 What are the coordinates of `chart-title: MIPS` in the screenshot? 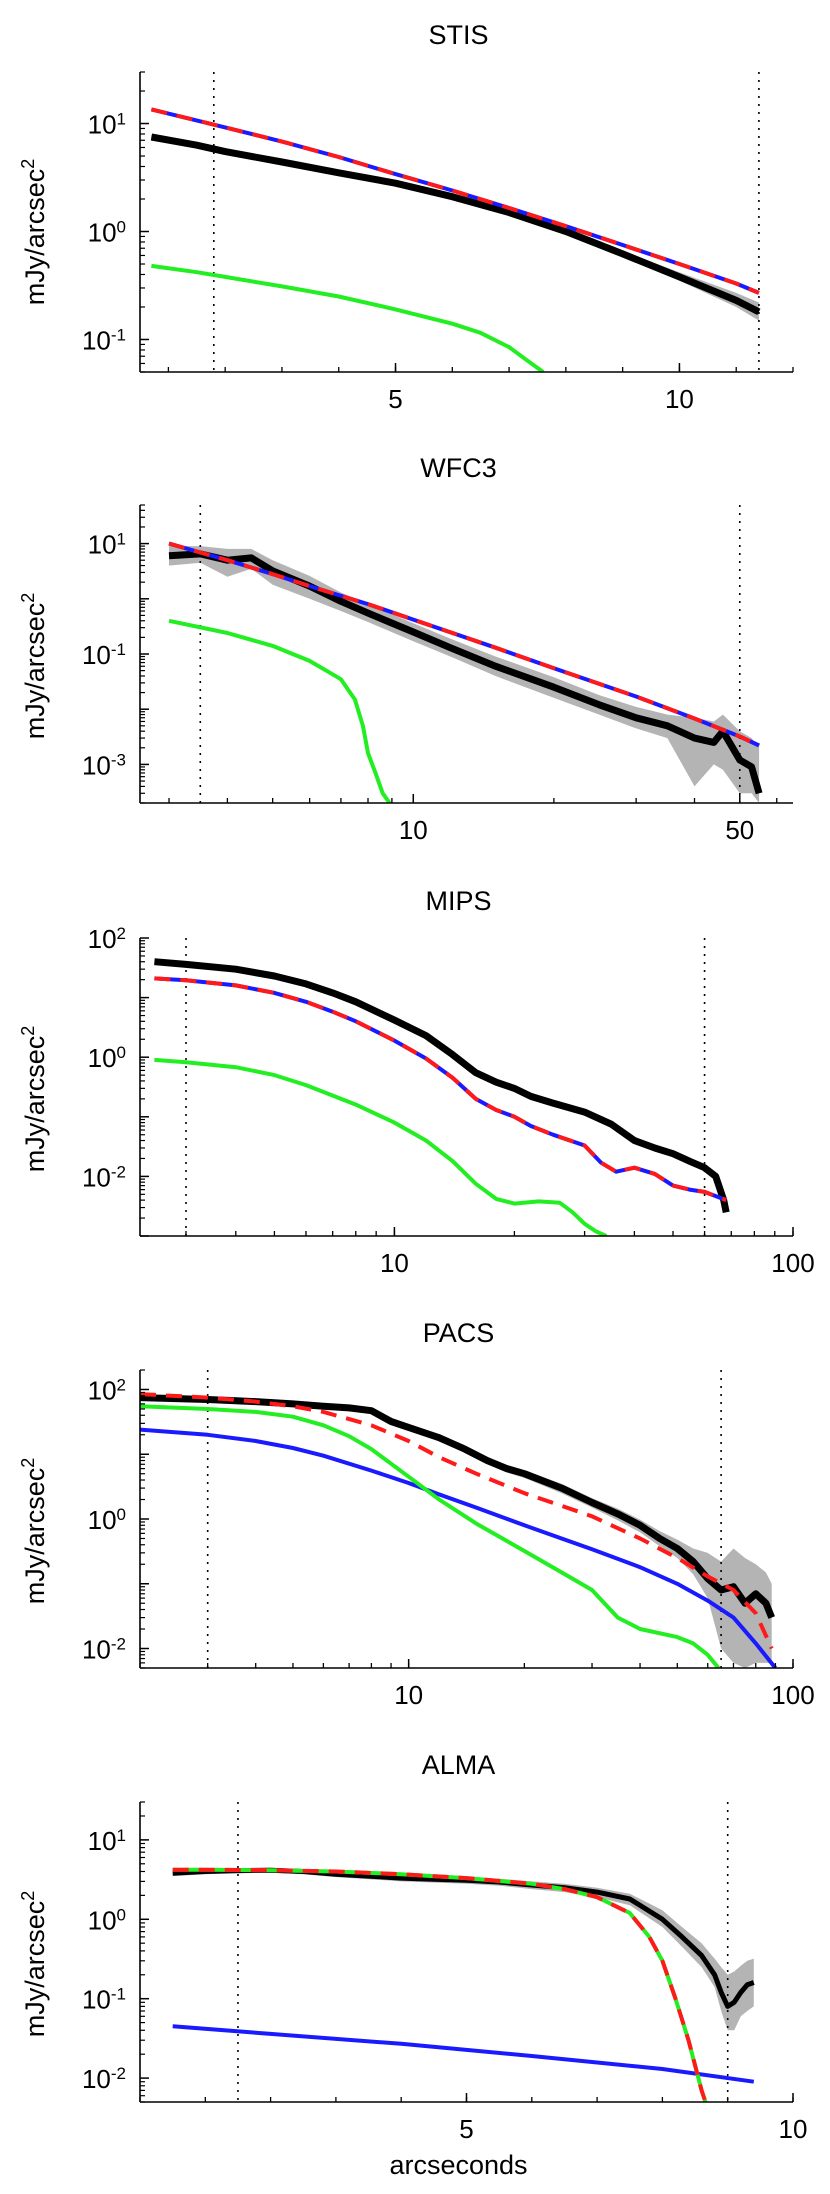 It's located at (458, 901).